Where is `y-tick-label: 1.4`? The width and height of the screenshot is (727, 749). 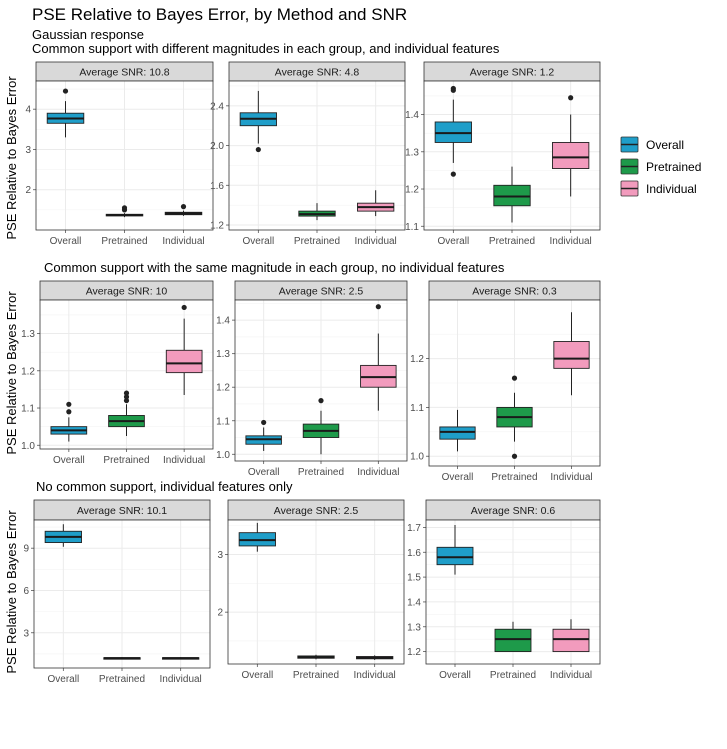
y-tick-label: 1.4 is located at coordinates (223, 321).